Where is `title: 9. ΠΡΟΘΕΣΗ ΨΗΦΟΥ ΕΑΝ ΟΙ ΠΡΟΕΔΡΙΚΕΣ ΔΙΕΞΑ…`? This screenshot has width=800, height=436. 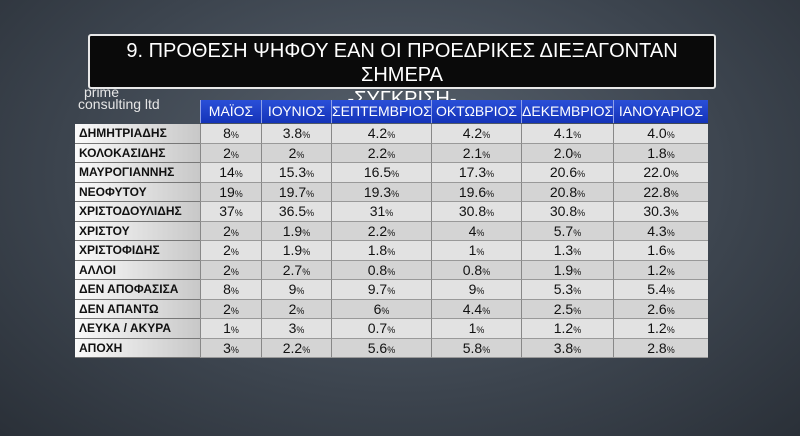
title: 9. ΠΡΟΘΕΣΗ ΨΗΦΟΥ ΕΑΝ ΟΙ ΠΡΟΕΔΡΙΚΕΣ ΔΙΕΞΑ… is located at coordinates (402, 63).